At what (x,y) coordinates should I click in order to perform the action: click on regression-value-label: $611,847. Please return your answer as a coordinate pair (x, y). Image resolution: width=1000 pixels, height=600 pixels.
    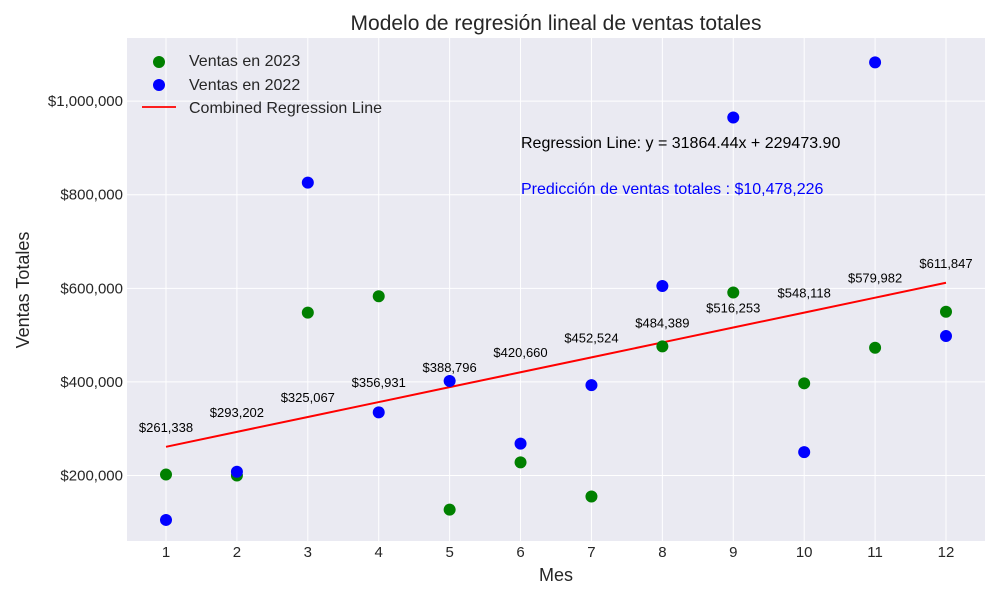
    Looking at the image, I should click on (945, 263).